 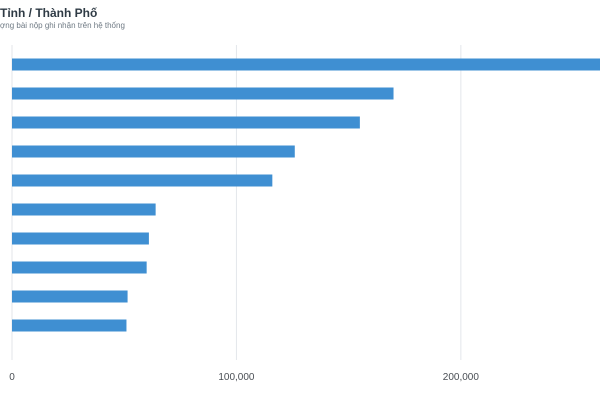 I want to click on x-tick-label: 0, so click(x=12, y=377).